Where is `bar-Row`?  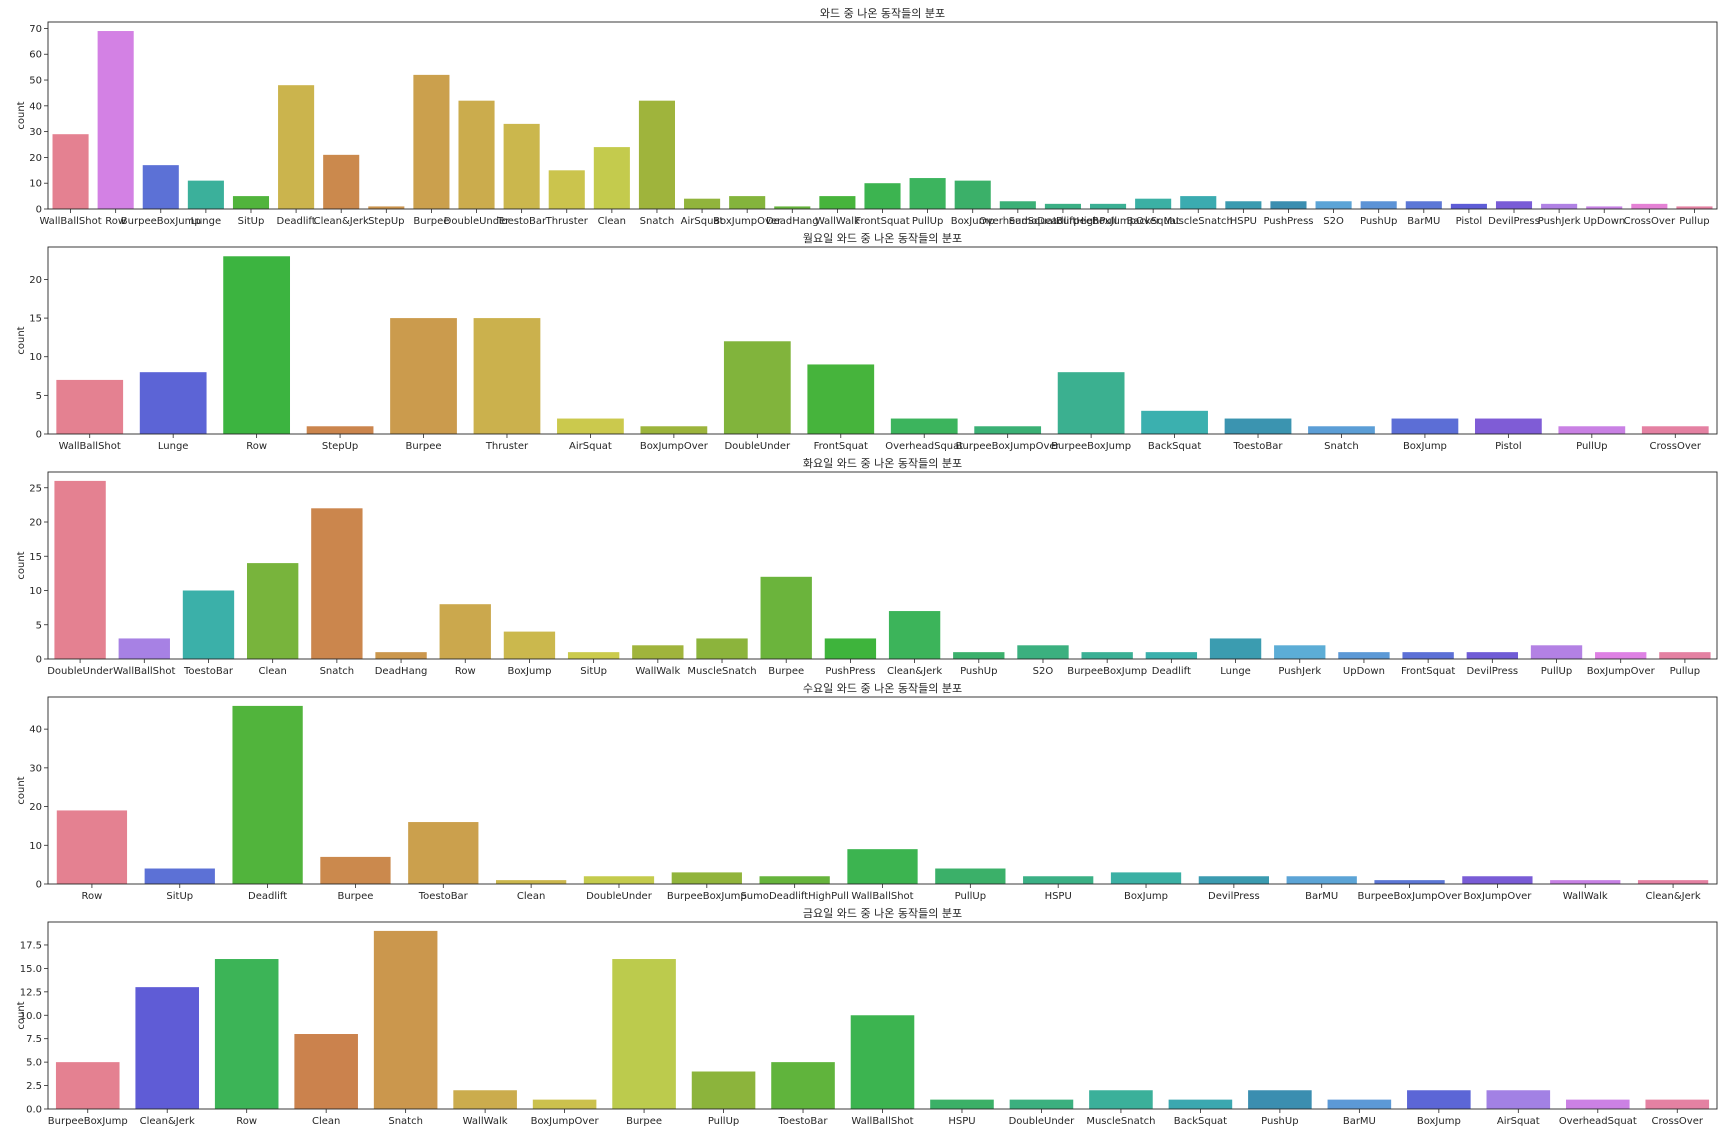
bar-Row is located at coordinates (92, 847).